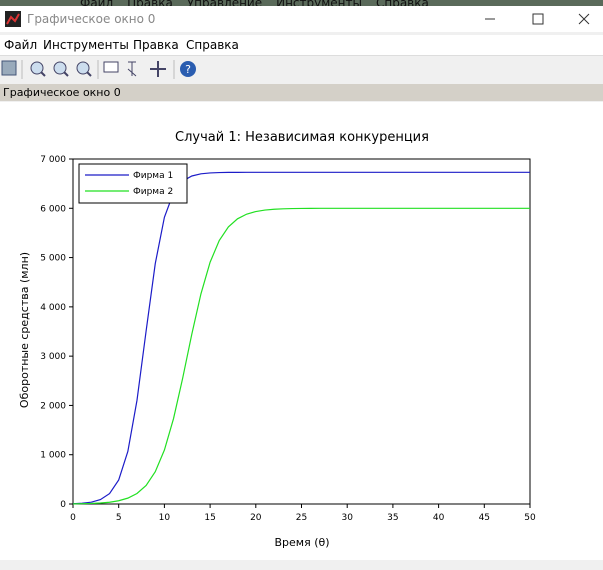 This screenshot has width=603, height=570. Describe the element at coordinates (61, 69) in the screenshot. I see `zoom-reset-tool` at that location.